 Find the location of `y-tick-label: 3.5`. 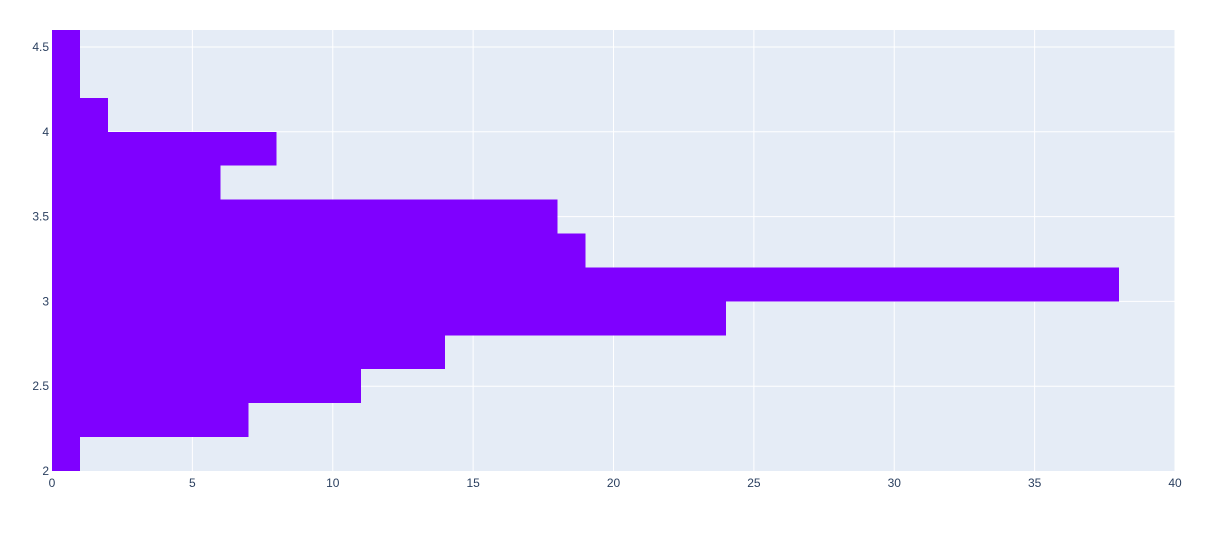

y-tick-label: 3.5 is located at coordinates (40, 217).